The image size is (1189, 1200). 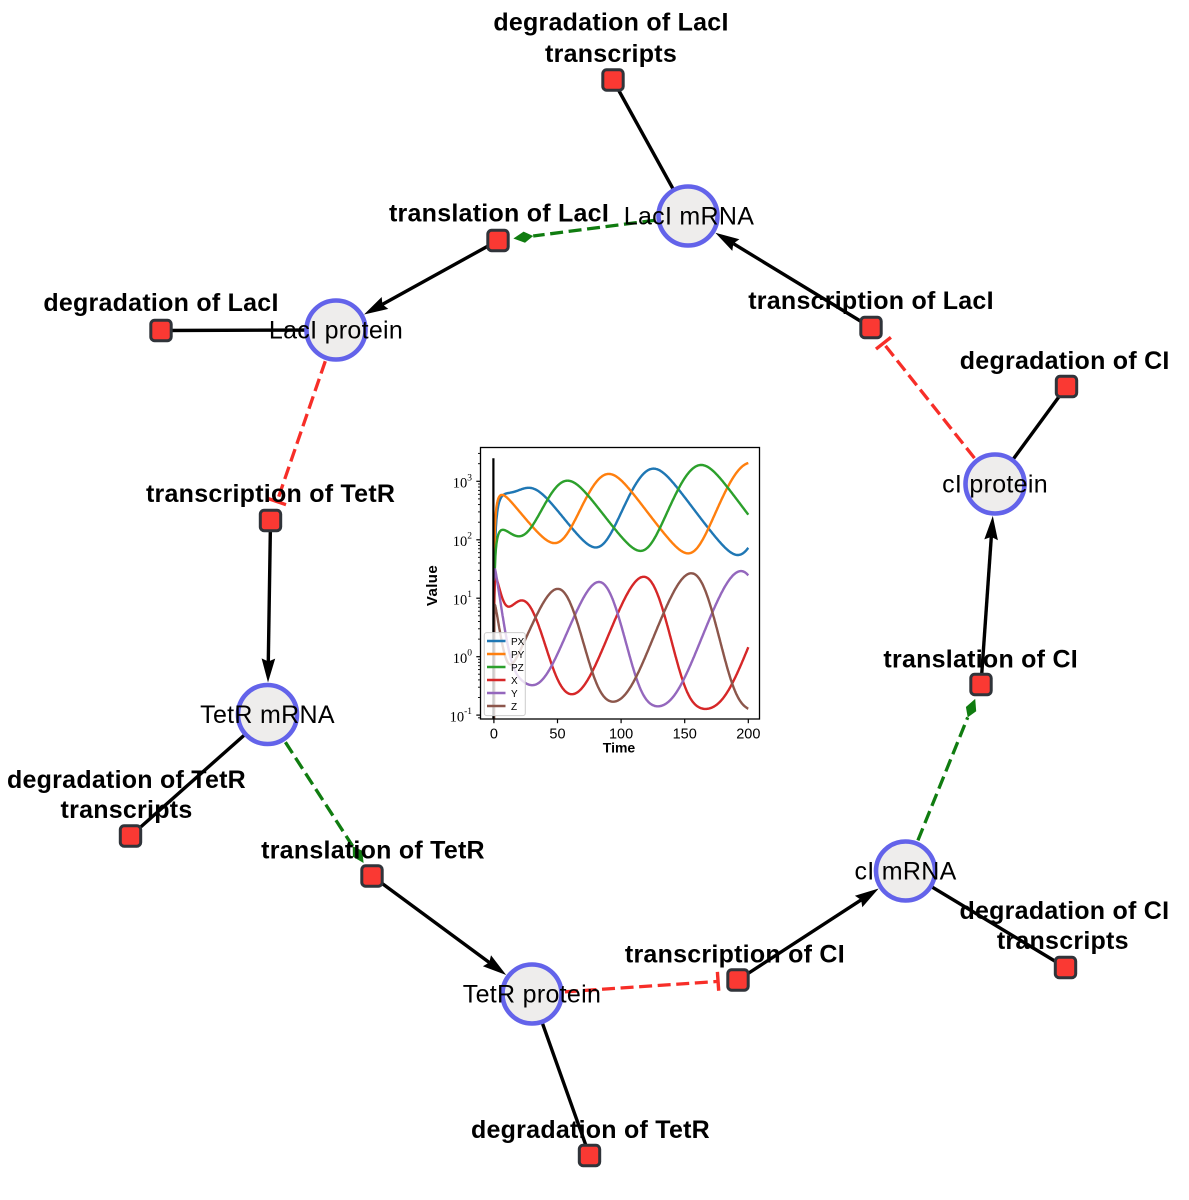 What do you see at coordinates (532, 995) in the screenshot?
I see `svg-text: TetR protein` at bounding box center [532, 995].